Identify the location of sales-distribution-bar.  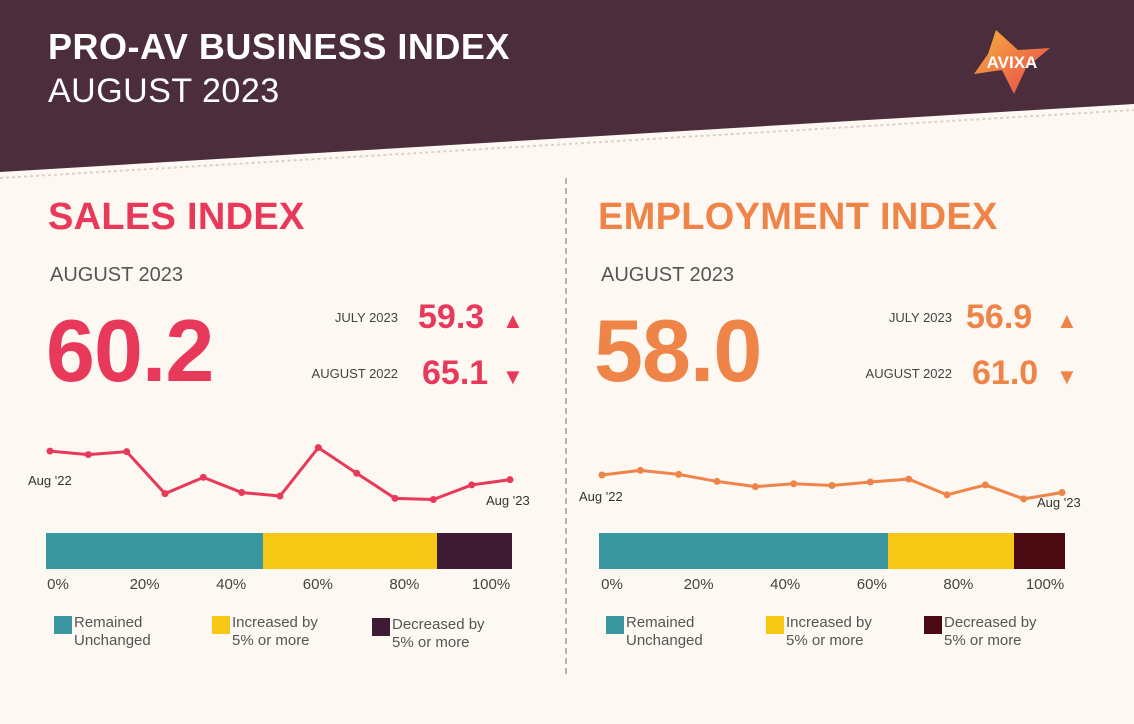
(279, 551).